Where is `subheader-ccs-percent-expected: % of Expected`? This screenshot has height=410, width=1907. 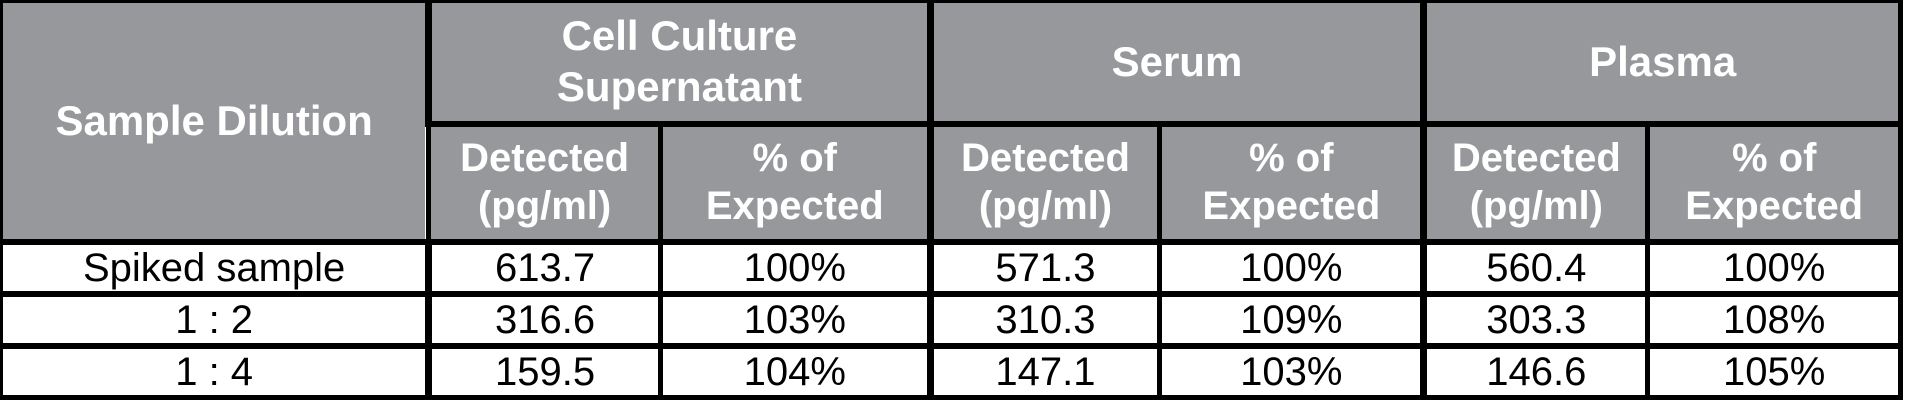
subheader-ccs-percent-expected: % of Expected is located at coordinates (795, 182).